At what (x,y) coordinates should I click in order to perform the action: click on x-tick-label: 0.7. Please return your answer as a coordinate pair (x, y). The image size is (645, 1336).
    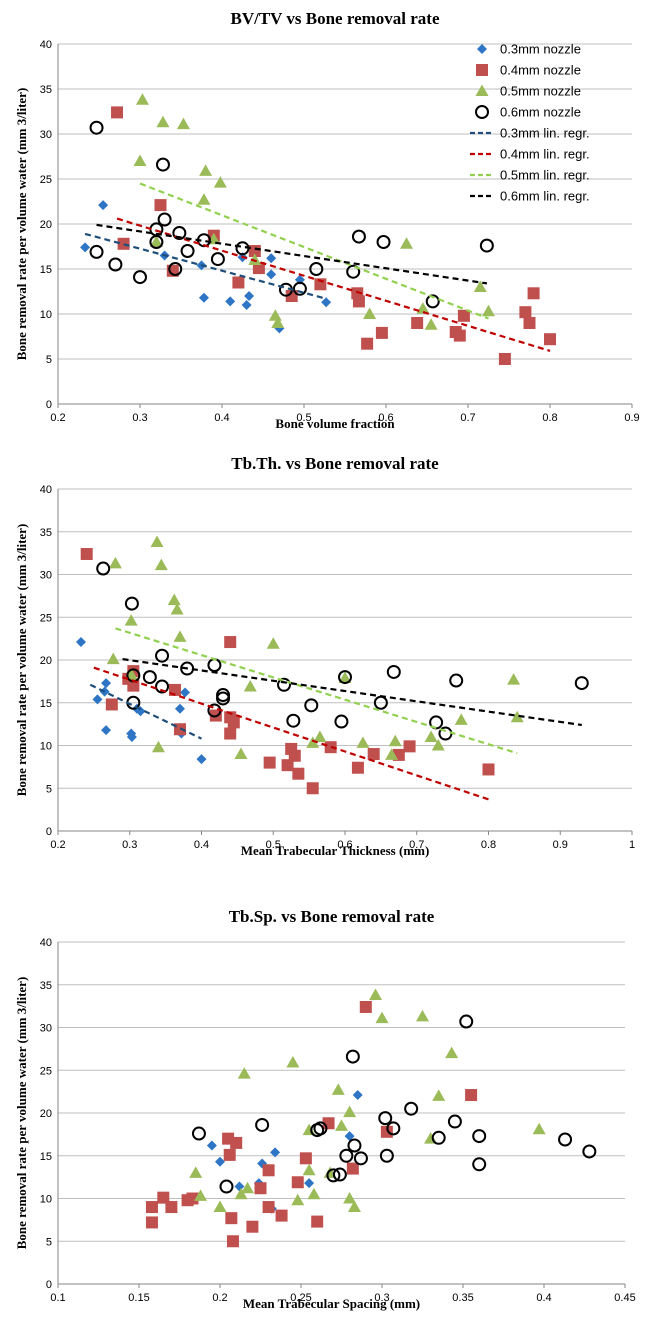
    Looking at the image, I should click on (416, 845).